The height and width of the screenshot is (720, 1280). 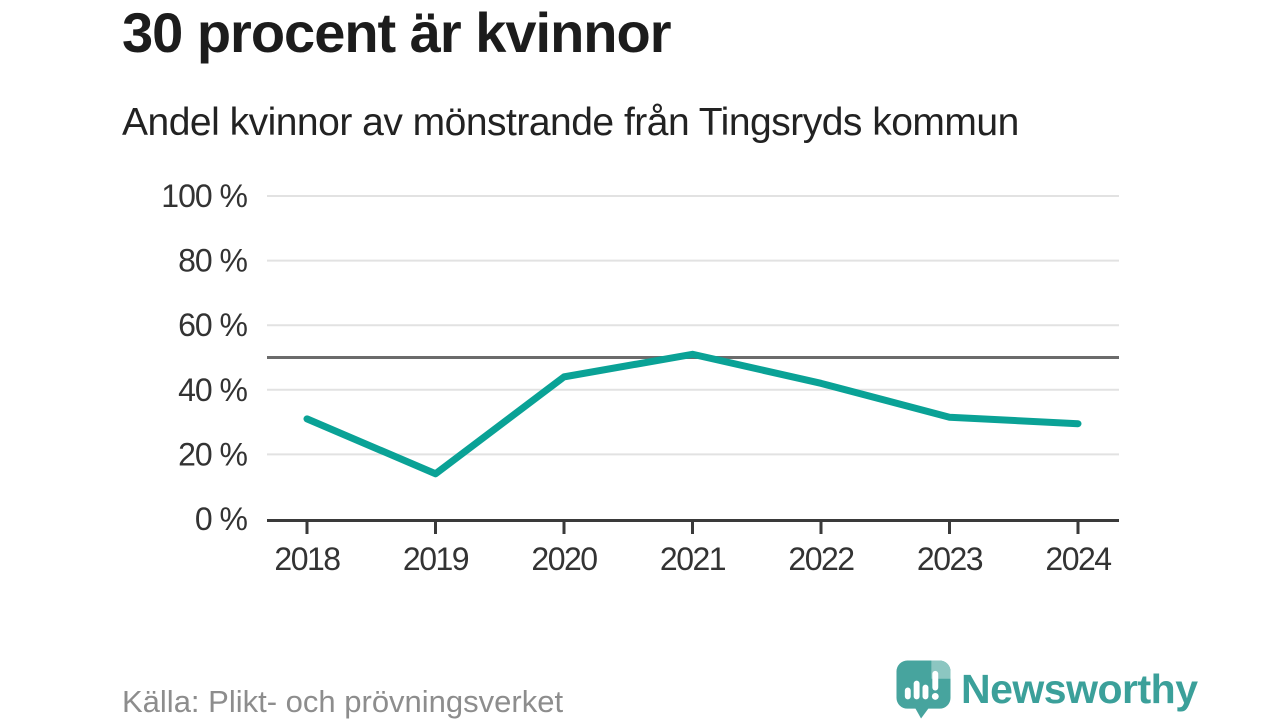 What do you see at coordinates (922, 713) in the screenshot?
I see `logo-bubble-tail` at bounding box center [922, 713].